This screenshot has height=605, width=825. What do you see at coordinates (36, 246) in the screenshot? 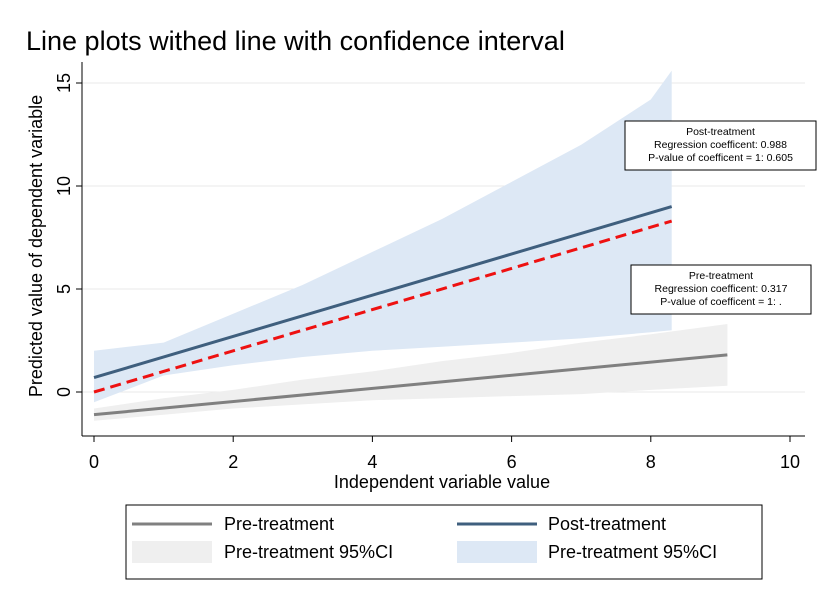
I see `y-axis-label: Predicted value of dependent variable` at bounding box center [36, 246].